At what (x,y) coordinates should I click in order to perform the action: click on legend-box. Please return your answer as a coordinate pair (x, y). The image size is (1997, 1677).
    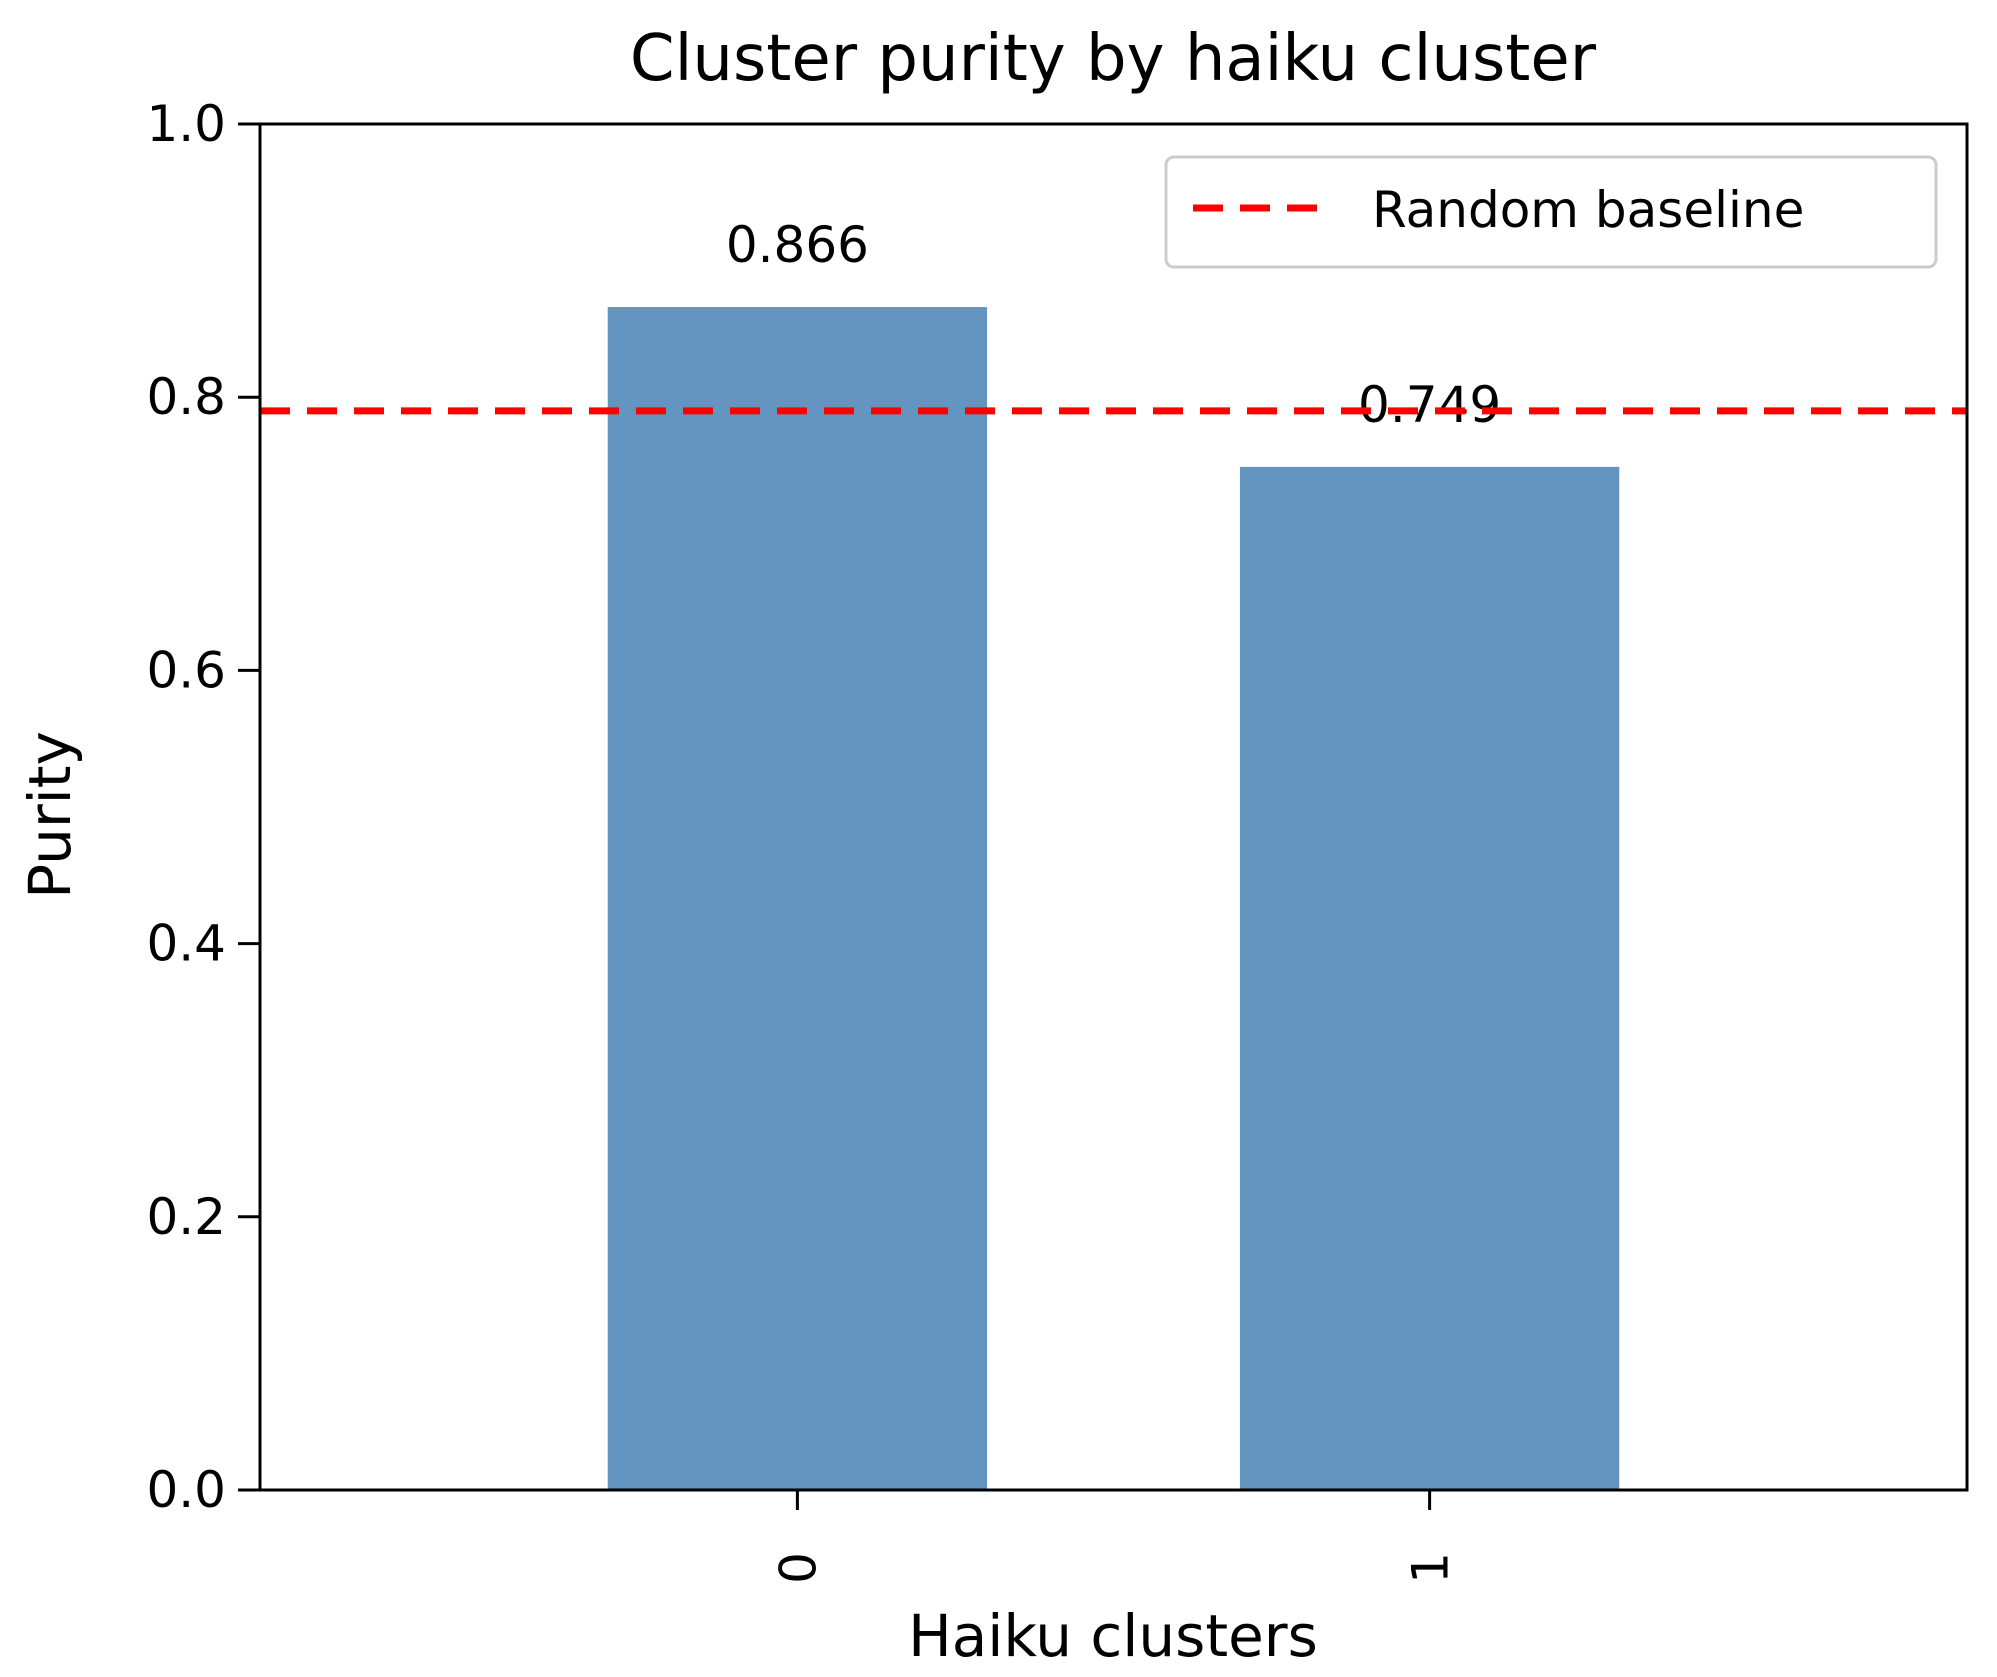
    Looking at the image, I should click on (1551, 212).